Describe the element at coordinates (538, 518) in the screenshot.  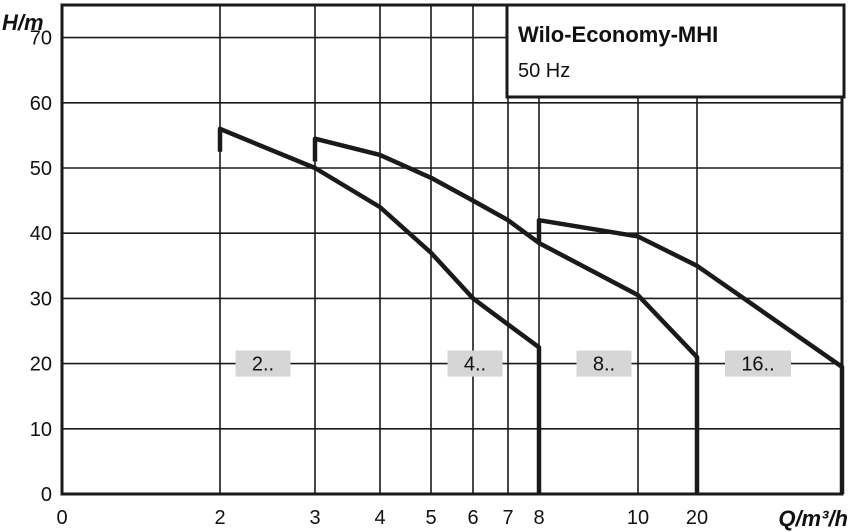
I see `x-tick-8: 8` at that location.